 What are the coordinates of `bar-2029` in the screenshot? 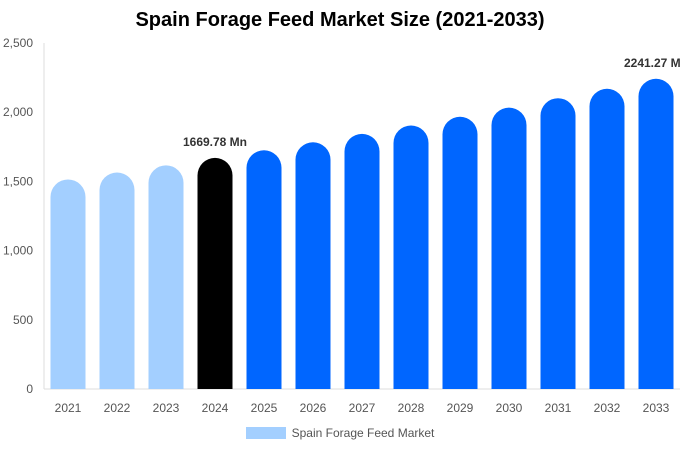 It's located at (460, 252).